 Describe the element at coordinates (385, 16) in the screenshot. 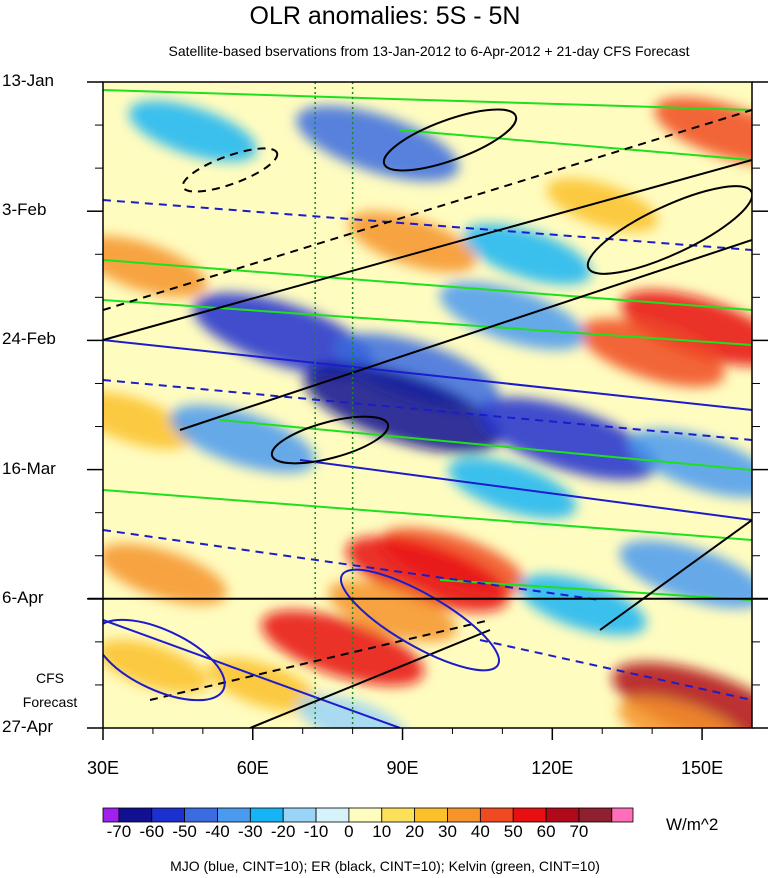

I see `chart-title: OLR anomalies: 5S - 5N` at that location.